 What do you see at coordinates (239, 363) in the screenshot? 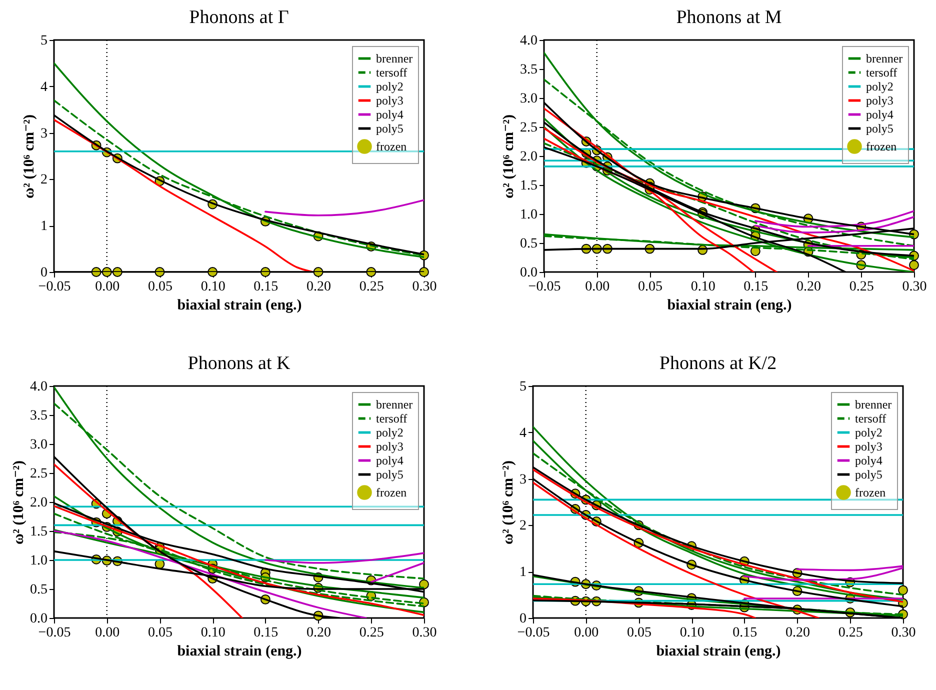
I see `chart-title: Phonons at K` at bounding box center [239, 363].